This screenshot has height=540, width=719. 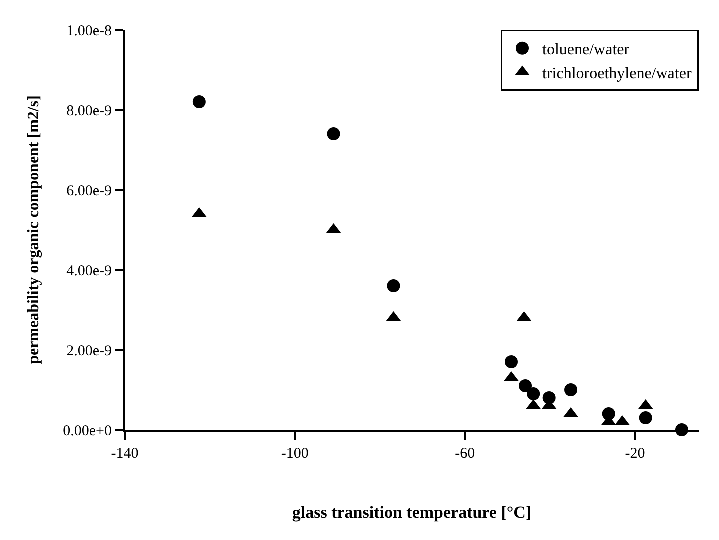 What do you see at coordinates (617, 73) in the screenshot?
I see `legend-label: trichloroethylene/water` at bounding box center [617, 73].